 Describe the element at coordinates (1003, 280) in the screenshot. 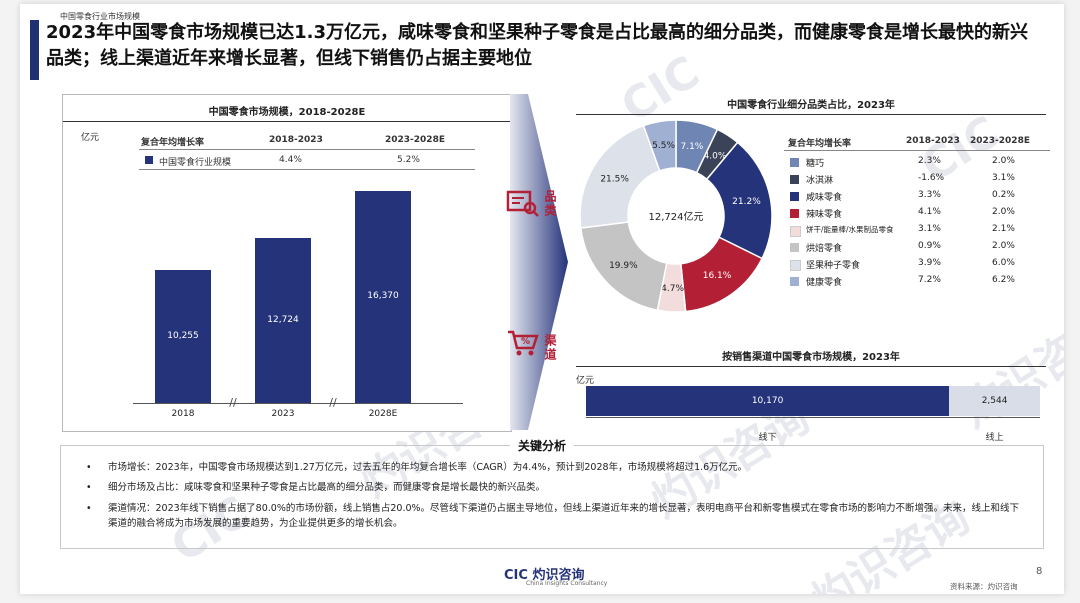

I see `category-cagr-2: 6.2%` at that location.